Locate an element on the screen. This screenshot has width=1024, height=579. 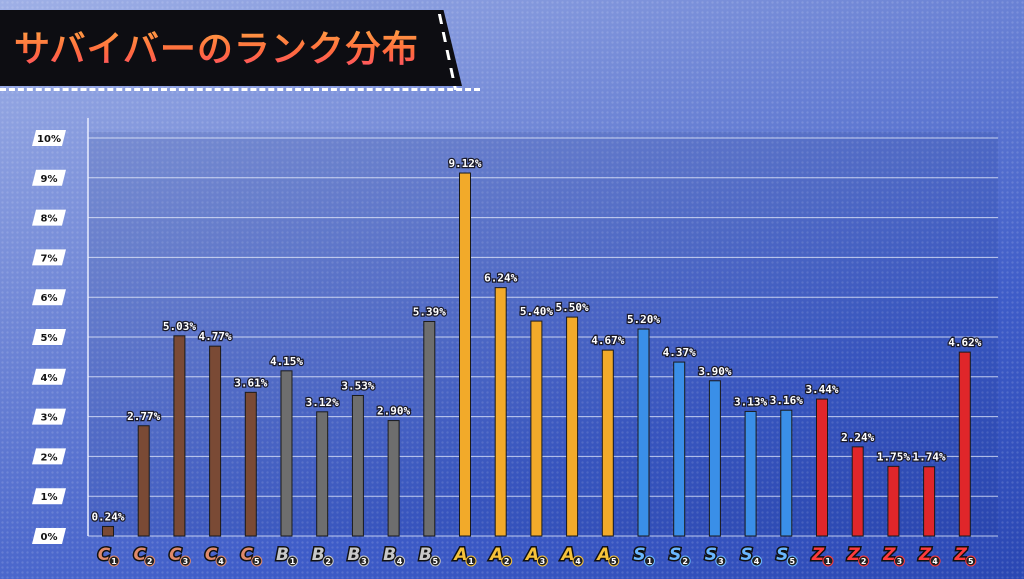
bar-s3 is located at coordinates (714, 458).